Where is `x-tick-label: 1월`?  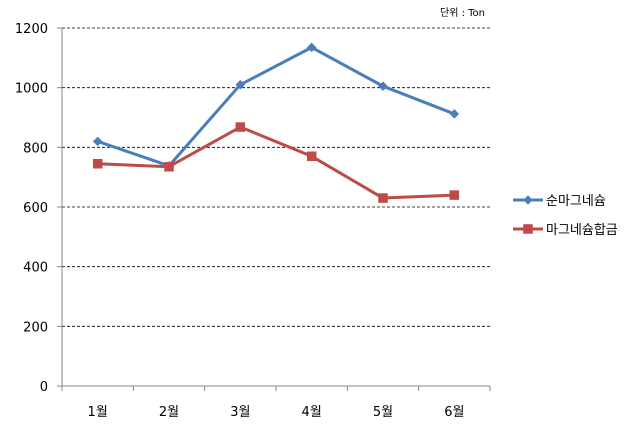 x-tick-label: 1월 is located at coordinates (98, 412).